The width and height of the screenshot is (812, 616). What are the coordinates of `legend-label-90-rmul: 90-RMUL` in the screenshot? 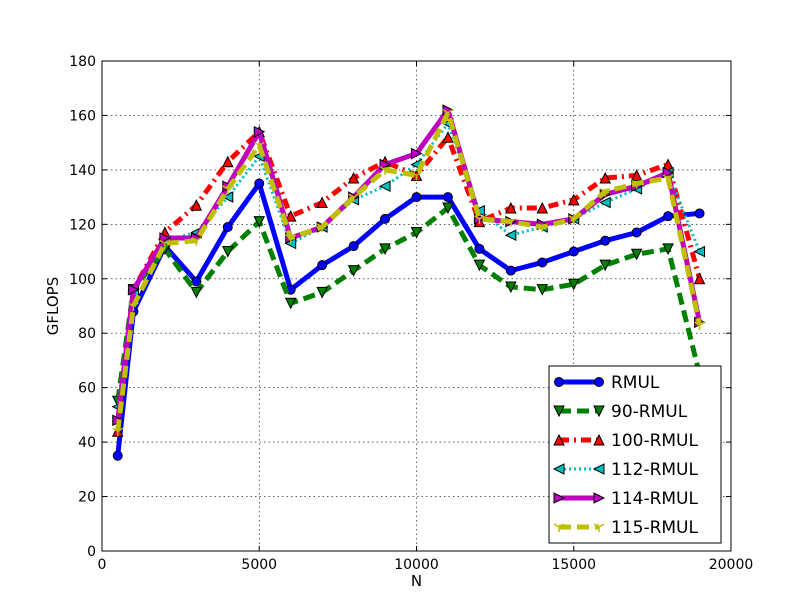 It's located at (649, 412).